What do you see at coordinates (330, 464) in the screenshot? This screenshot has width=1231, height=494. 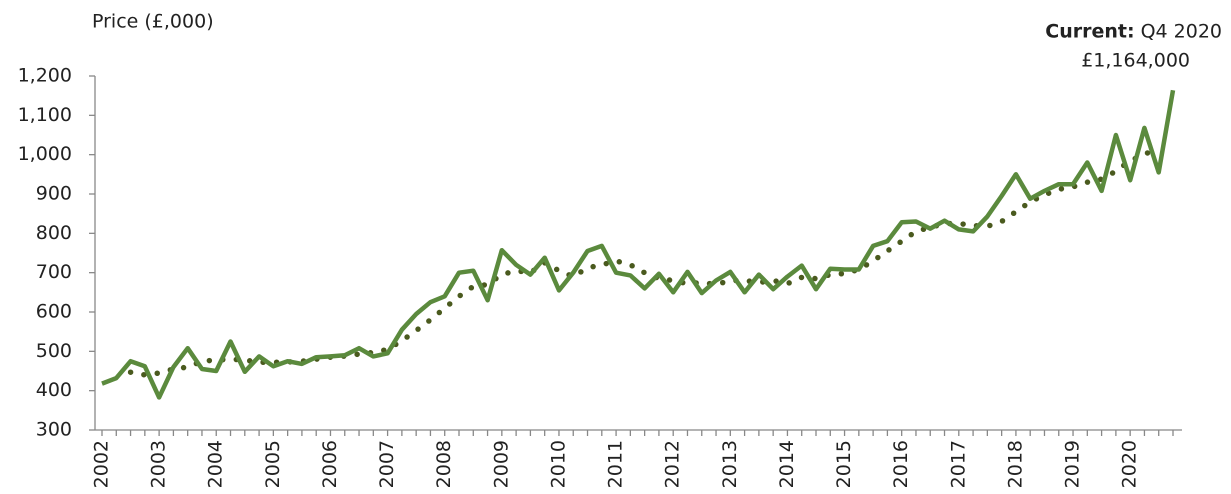 I see `x-tick-label: 2006` at bounding box center [330, 464].